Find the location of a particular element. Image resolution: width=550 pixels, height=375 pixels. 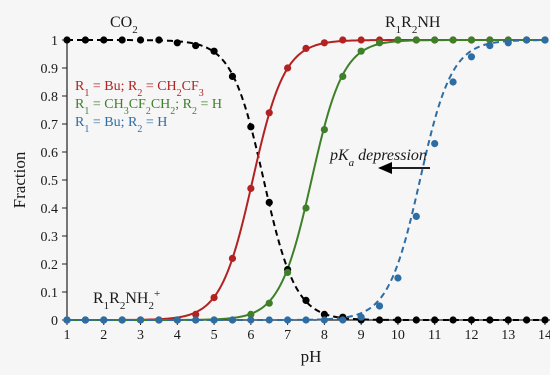

x-tick-label: 3 is located at coordinates (140, 335).